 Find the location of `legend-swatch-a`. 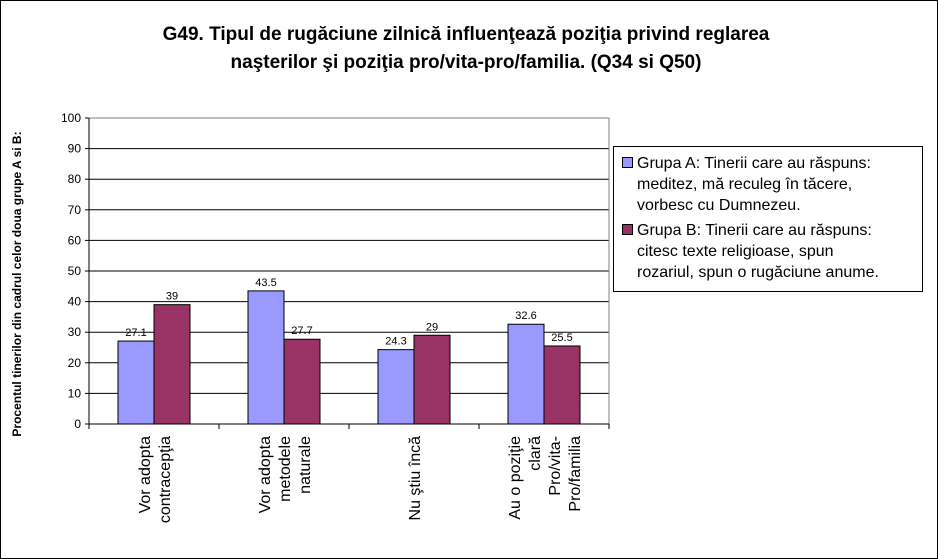

legend-swatch-a is located at coordinates (627, 162).